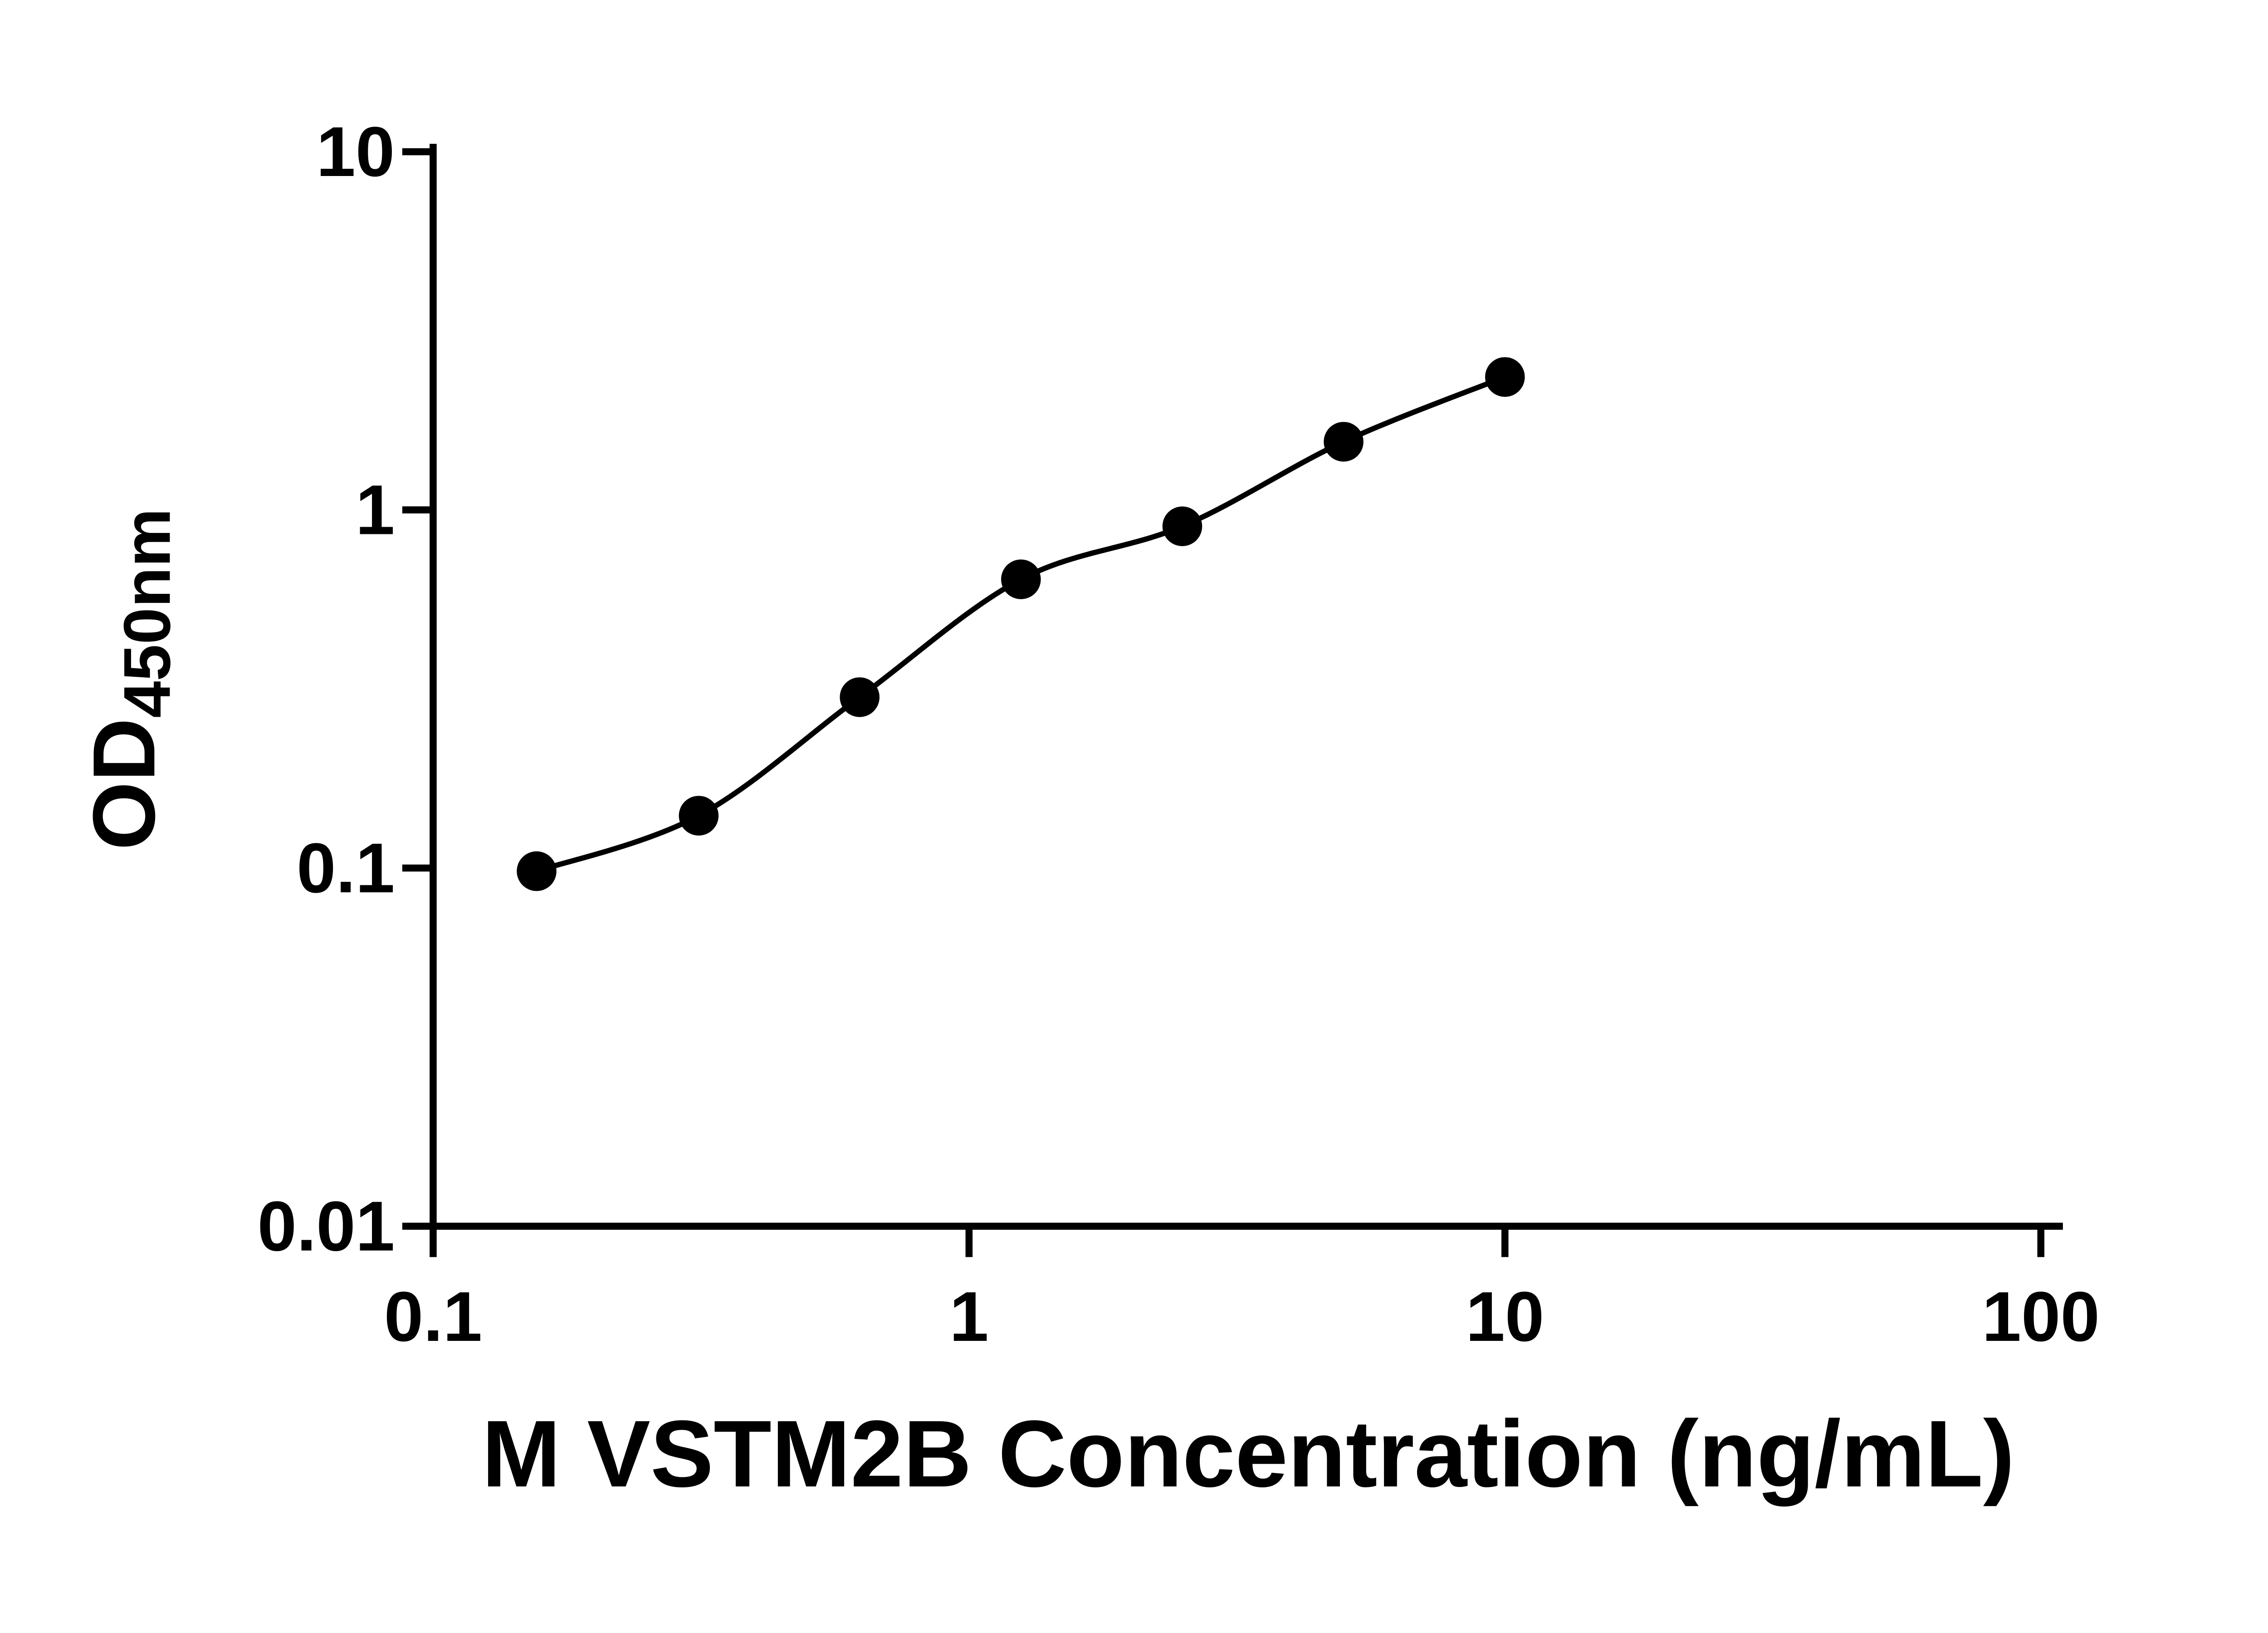 The width and height of the screenshot is (2268, 1633). Describe the element at coordinates (346, 867) in the screenshot. I see `y-tick-label: 0.1` at that location.